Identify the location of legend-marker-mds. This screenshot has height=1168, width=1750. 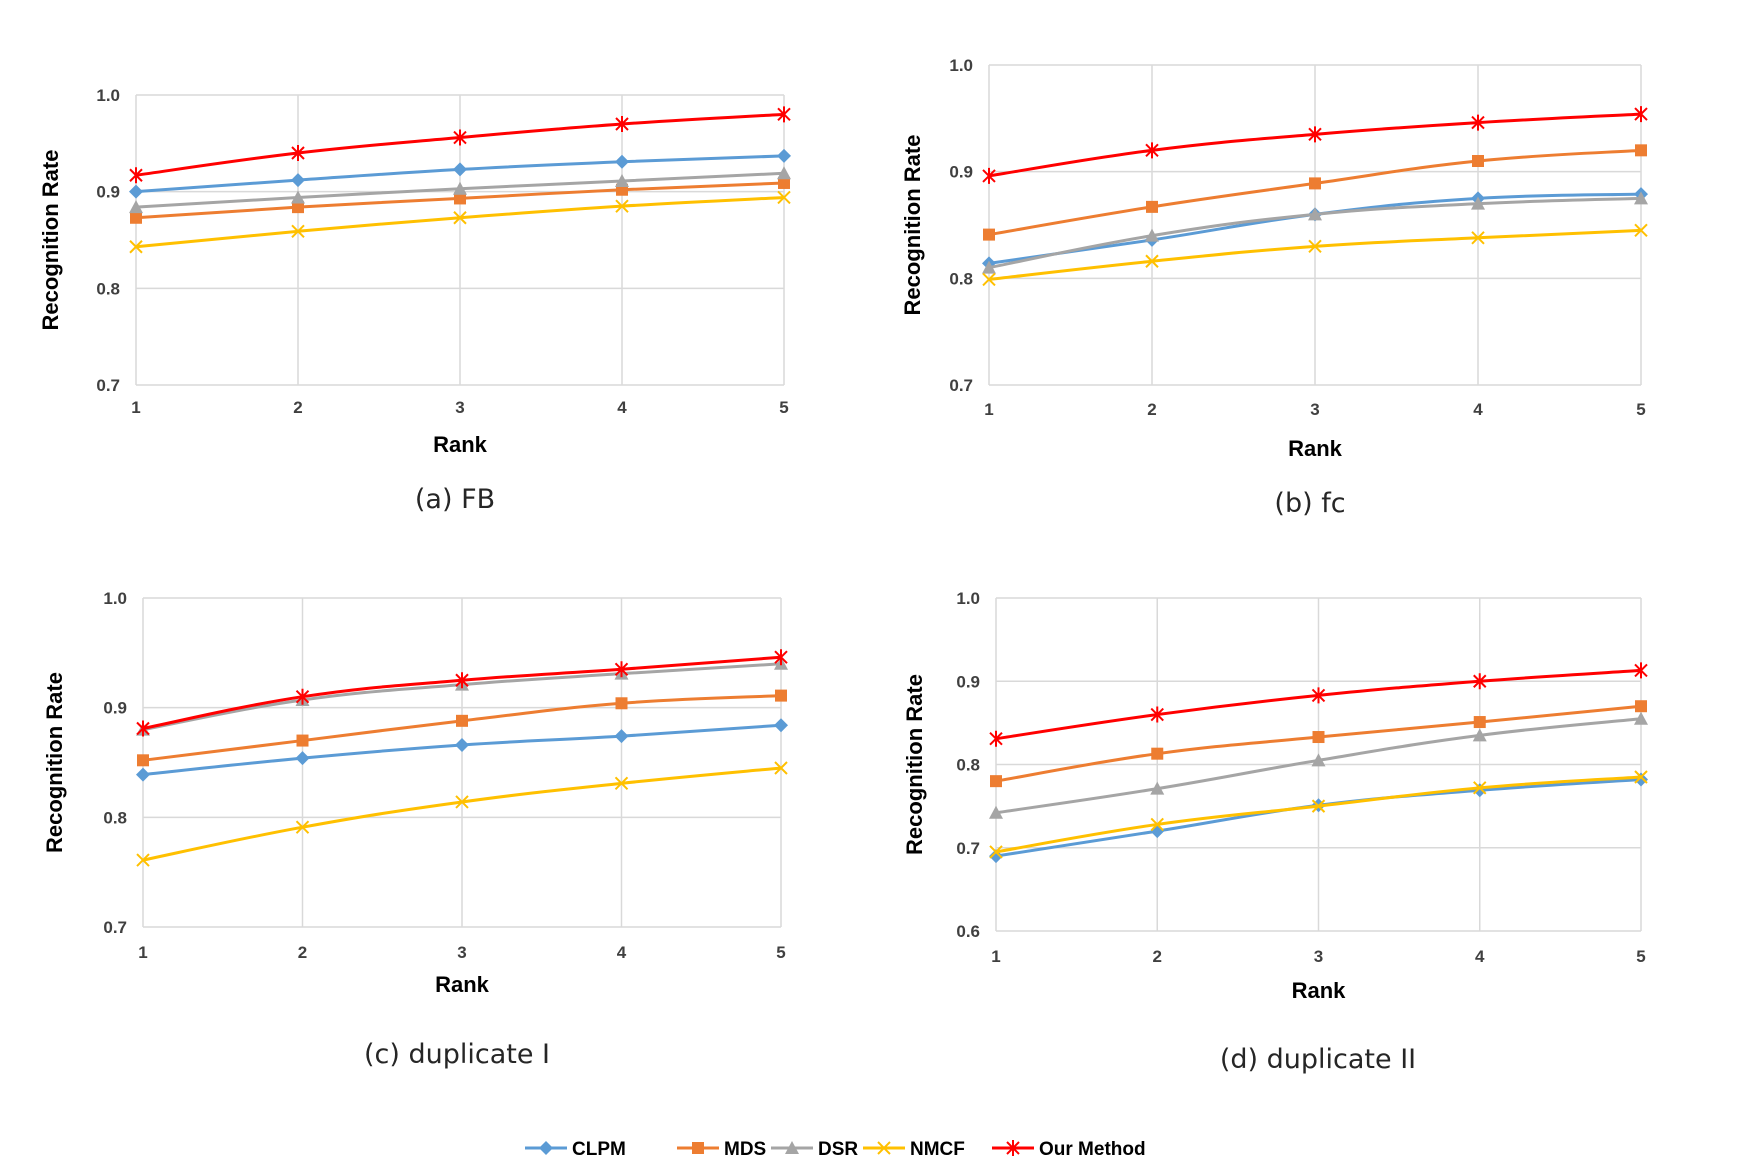
(698, 1148).